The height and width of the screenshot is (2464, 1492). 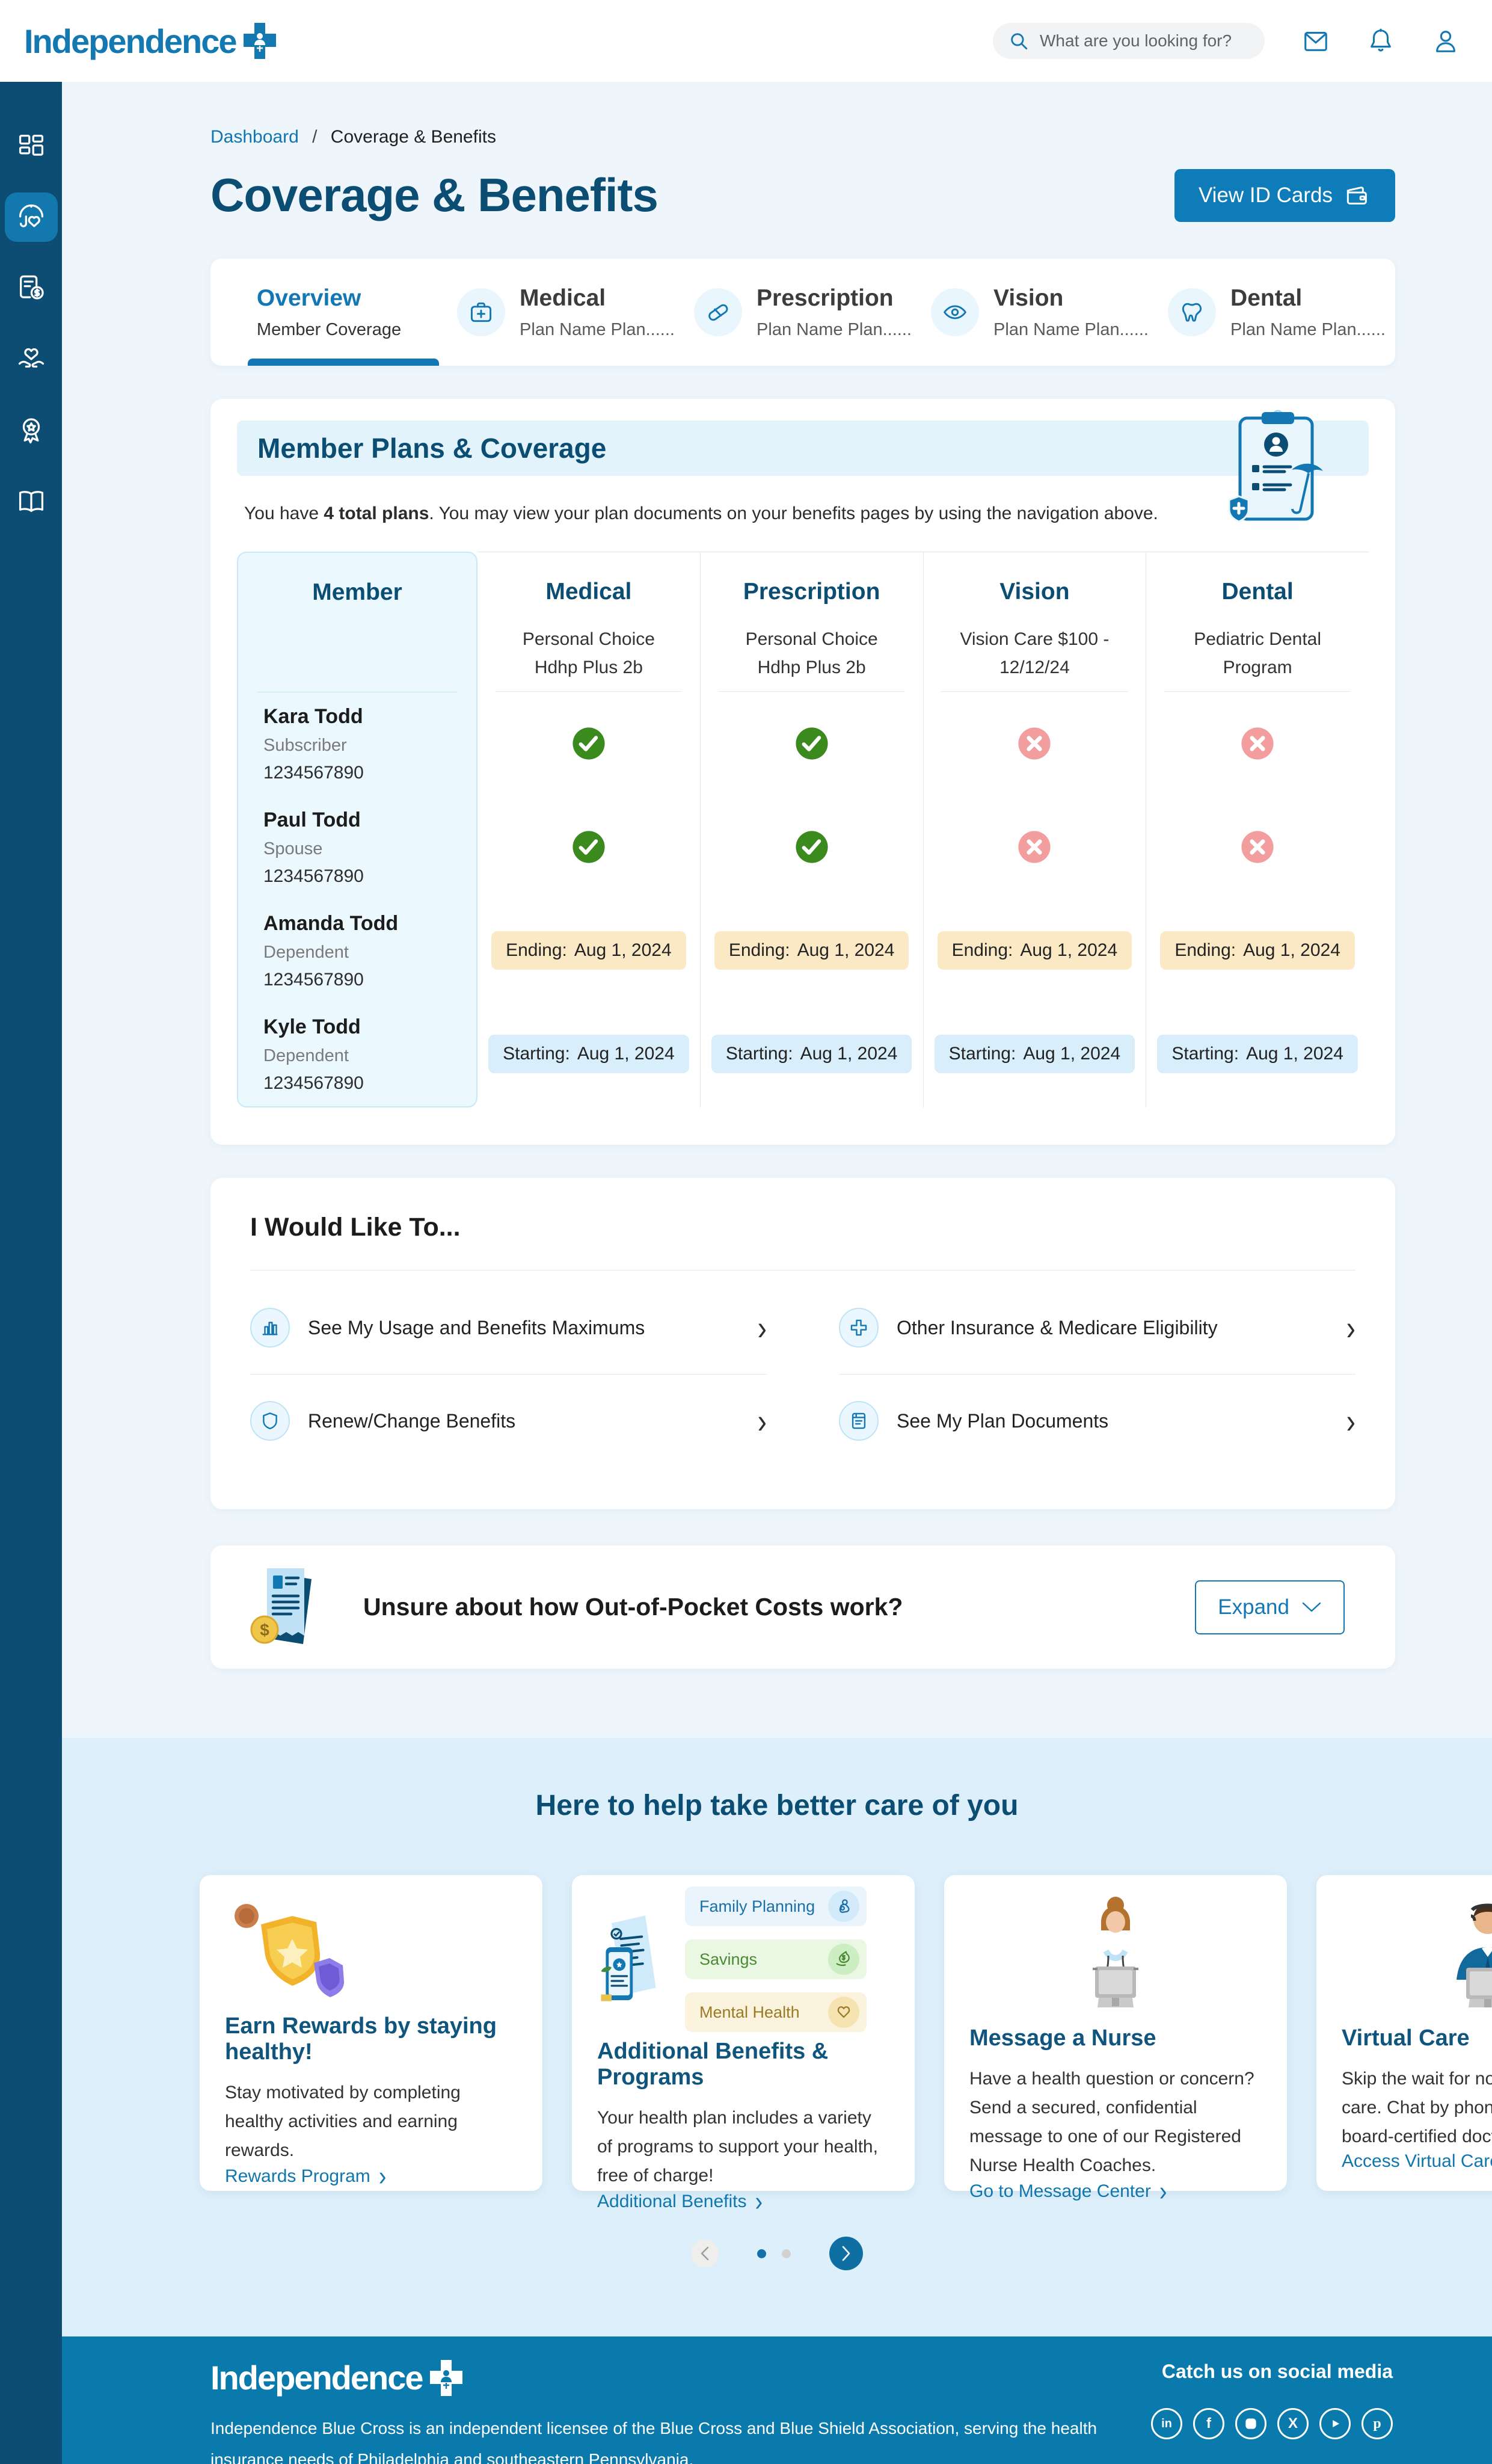 I want to click on carousel-dot-1-active, so click(x=762, y=2253).